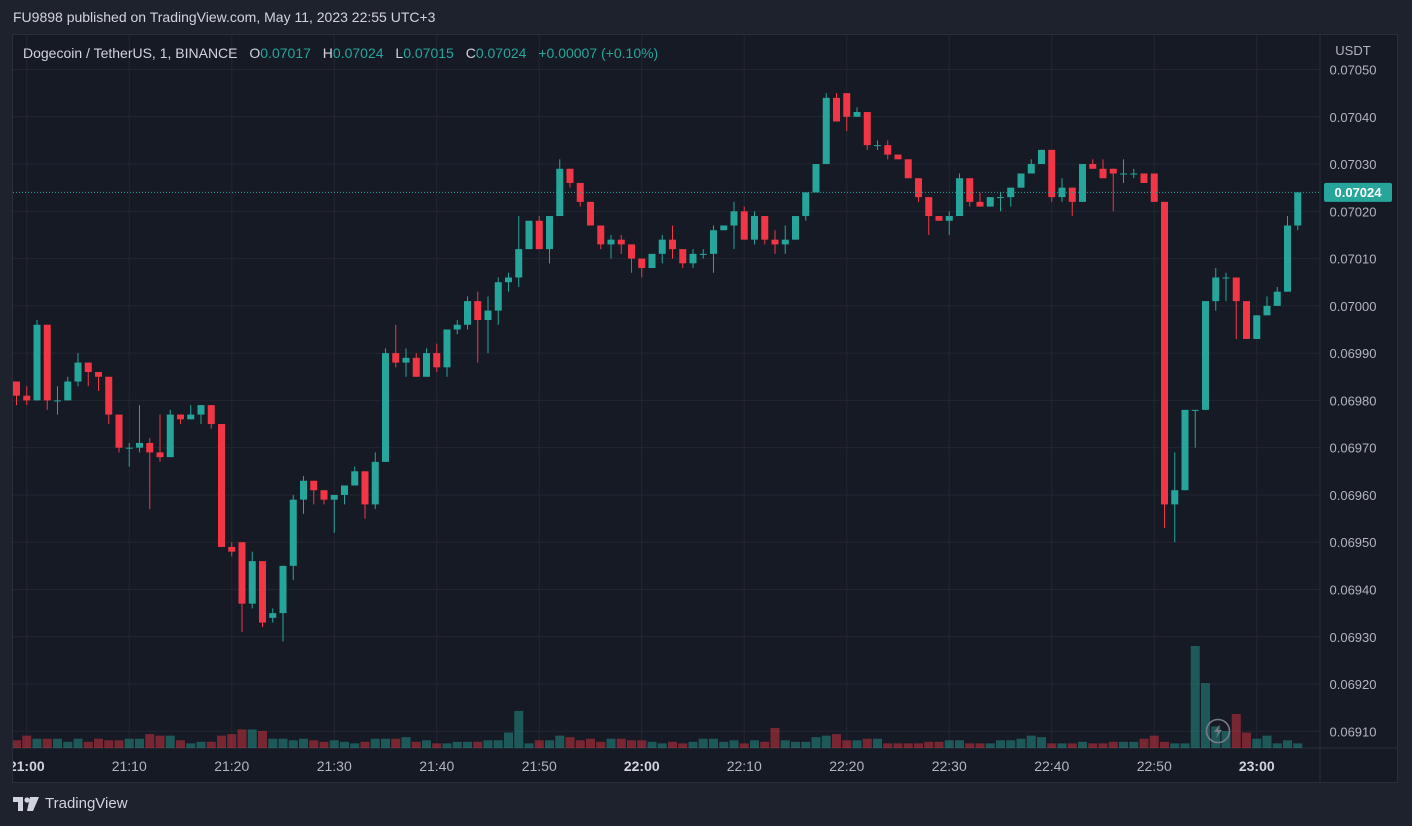 This screenshot has height=826, width=1412. Describe the element at coordinates (231, 766) in the screenshot. I see `time-tick-label: 21:20` at that location.